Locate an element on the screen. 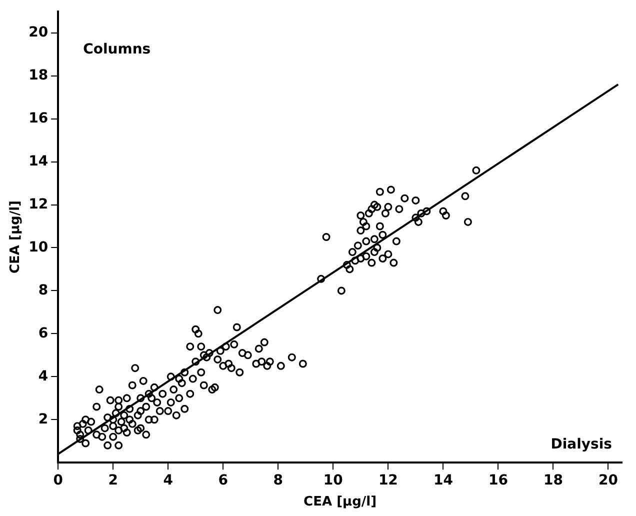  y-tick-label: 12 is located at coordinates (38, 204).